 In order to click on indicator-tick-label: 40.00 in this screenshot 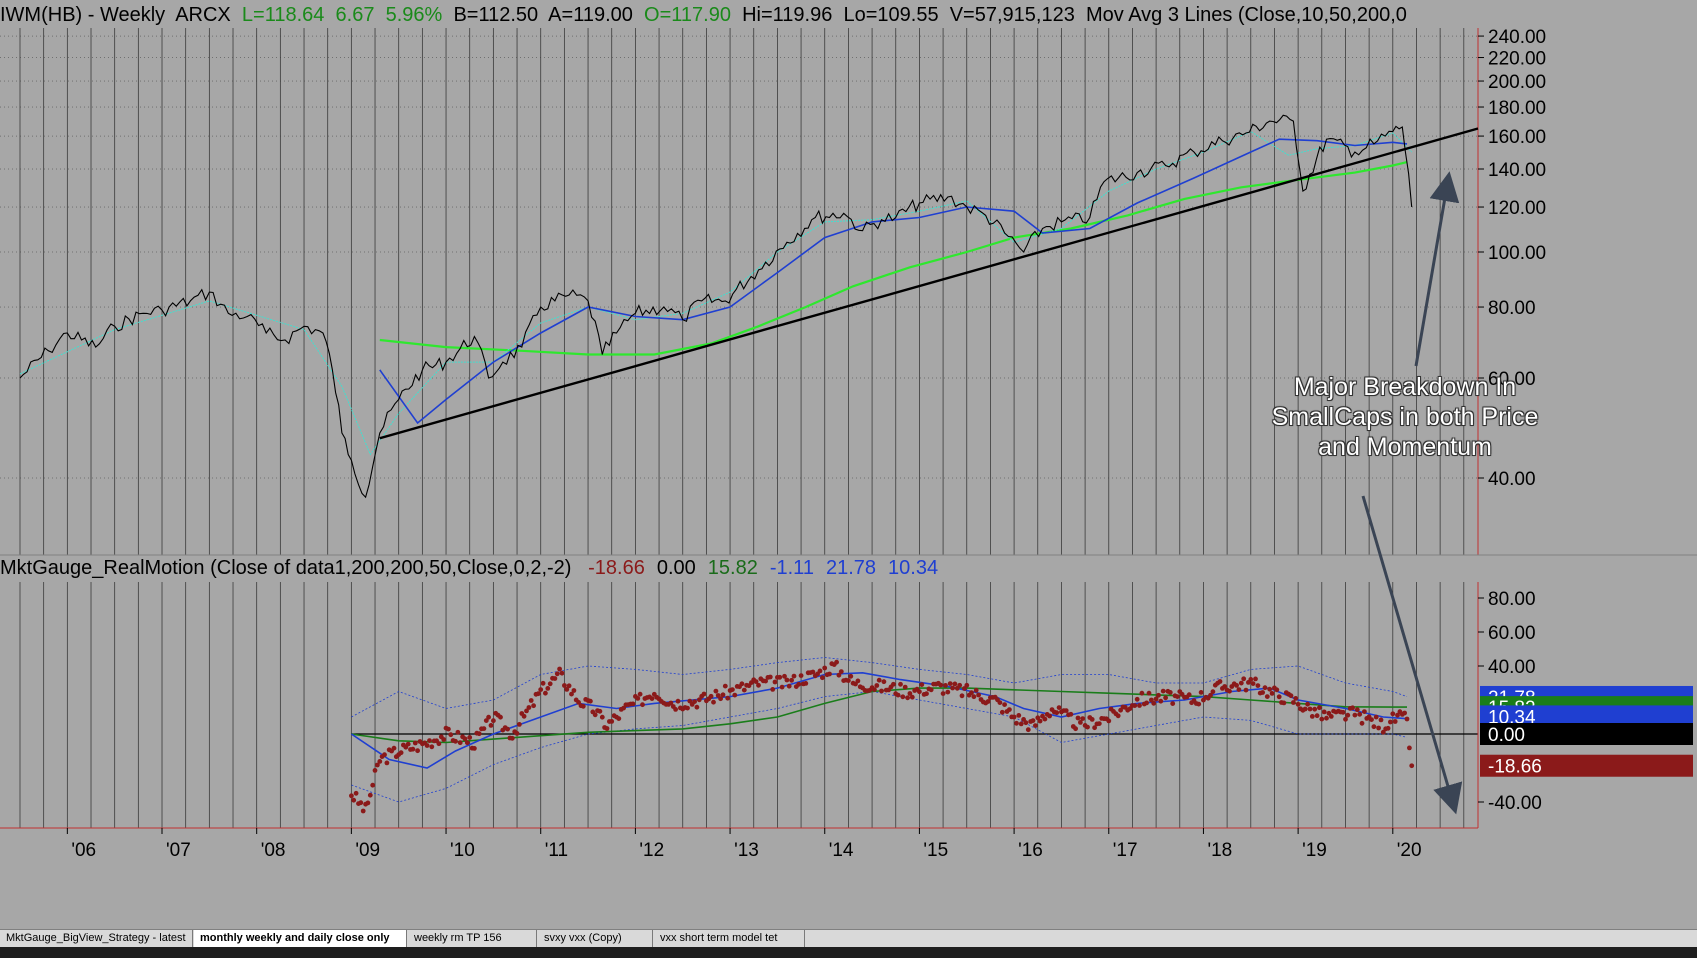, I will do `click(1512, 667)`.